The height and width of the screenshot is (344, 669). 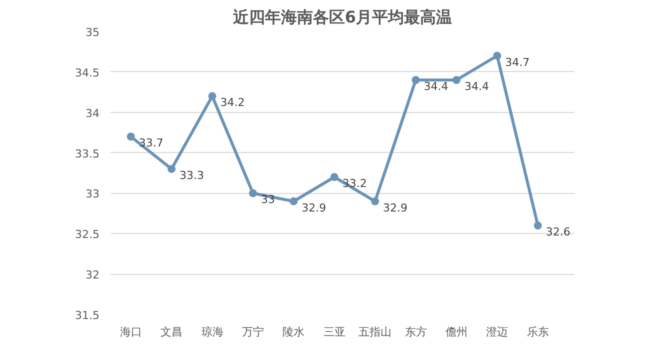 What do you see at coordinates (232, 103) in the screenshot?
I see `data-label: 34.2` at bounding box center [232, 103].